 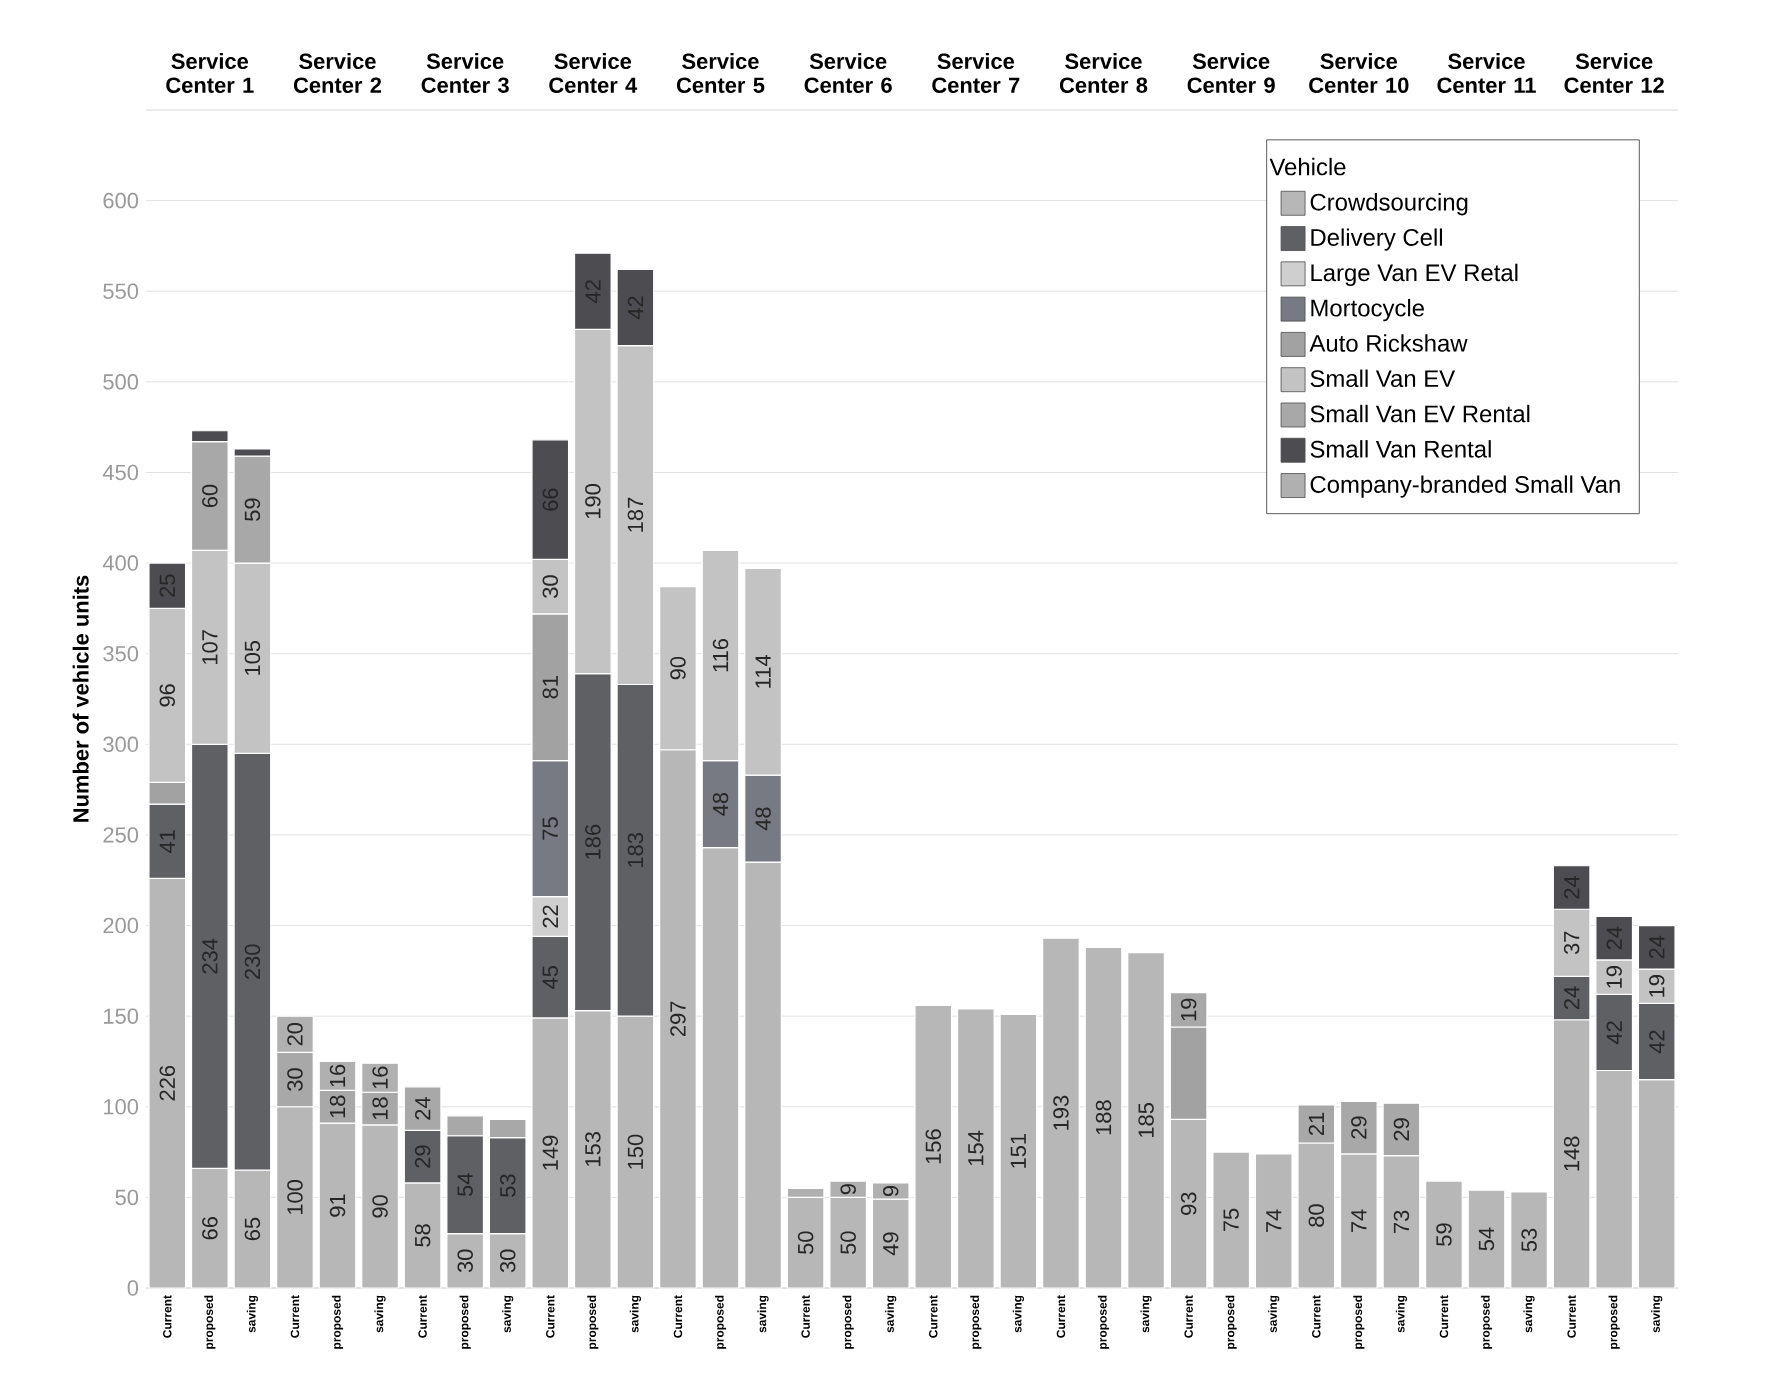 What do you see at coordinates (890, 1244) in the screenshot?
I see `data-label: 49` at bounding box center [890, 1244].